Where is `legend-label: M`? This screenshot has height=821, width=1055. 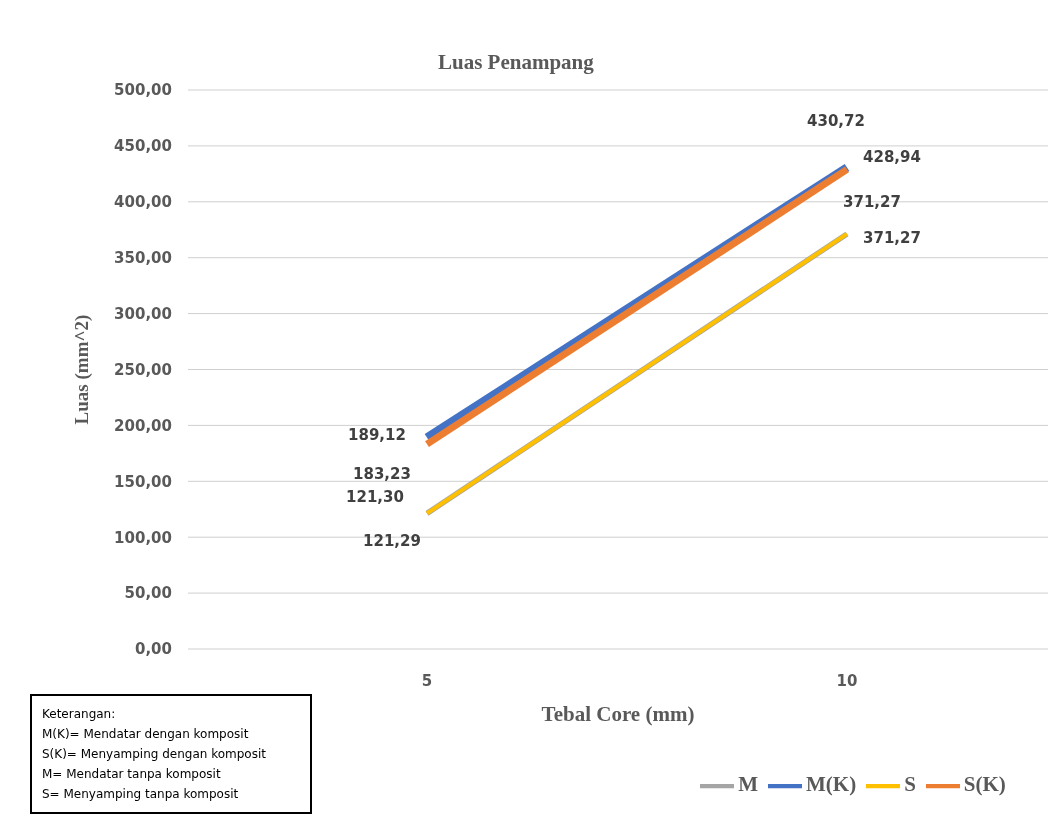 legend-label: M is located at coordinates (748, 783).